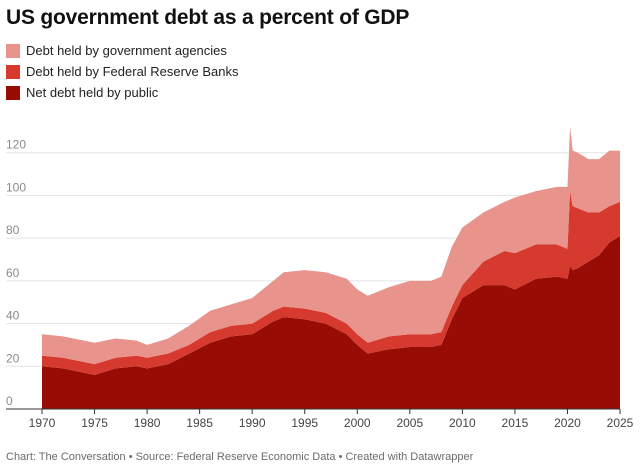  Describe the element at coordinates (147, 423) in the screenshot. I see `x-tick-label-1980: 1980` at that location.